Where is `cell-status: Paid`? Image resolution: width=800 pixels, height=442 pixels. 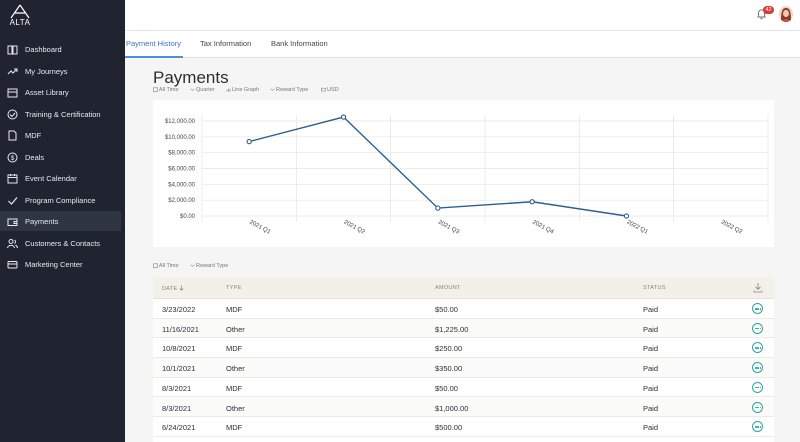
cell-status: Paid is located at coordinates (651, 309).